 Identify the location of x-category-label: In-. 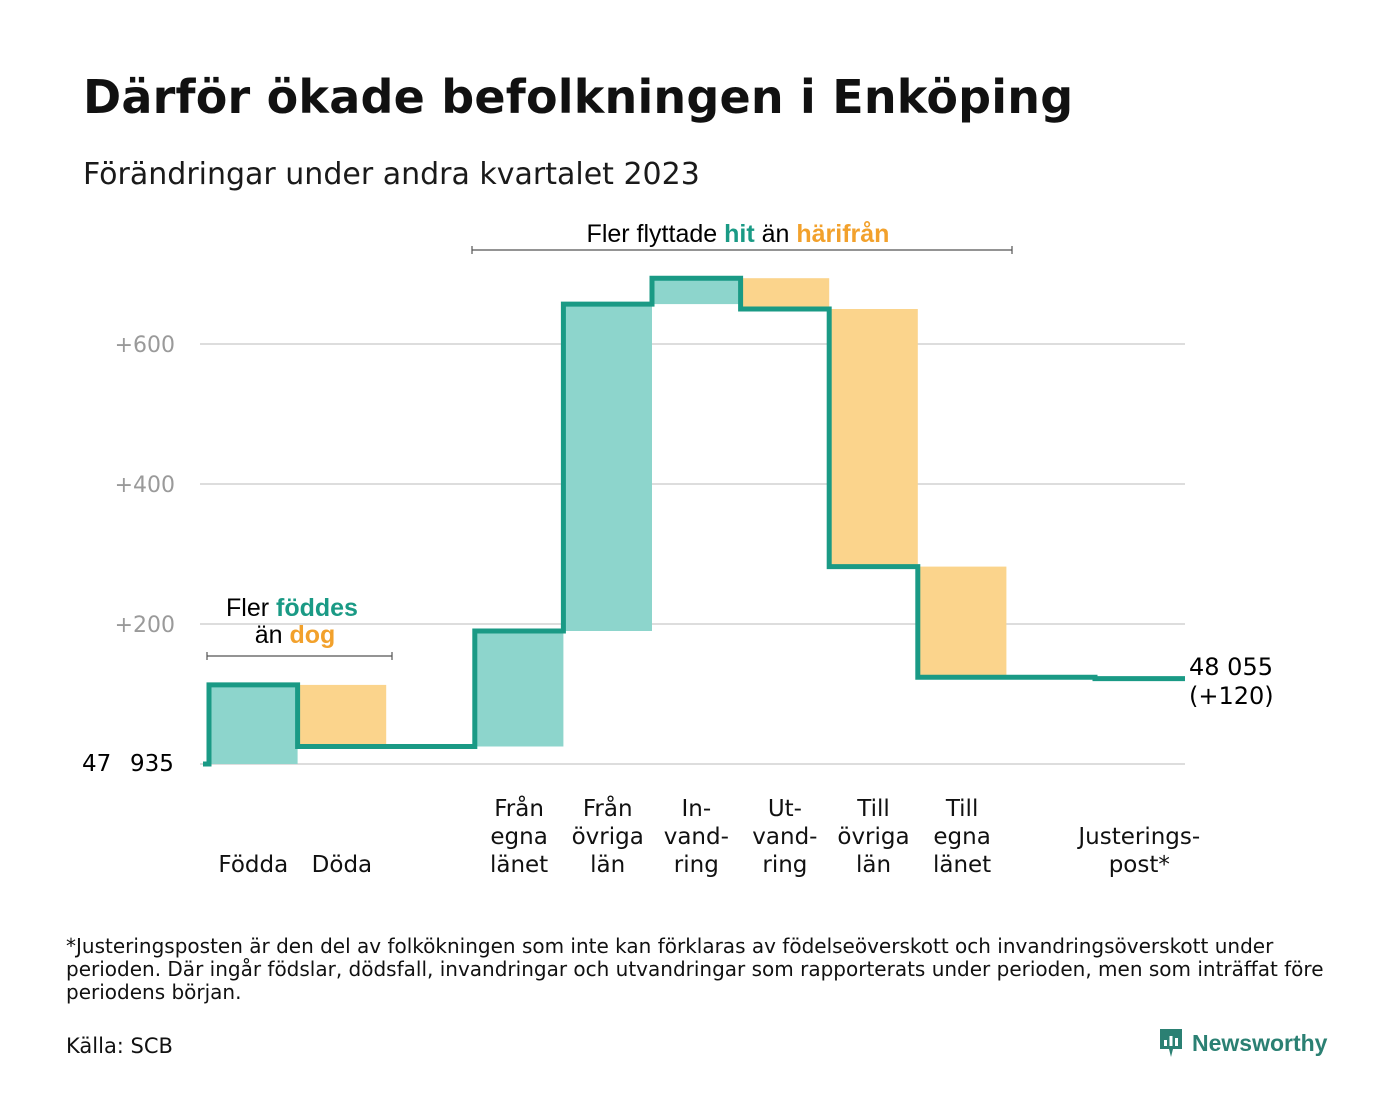
(696, 809).